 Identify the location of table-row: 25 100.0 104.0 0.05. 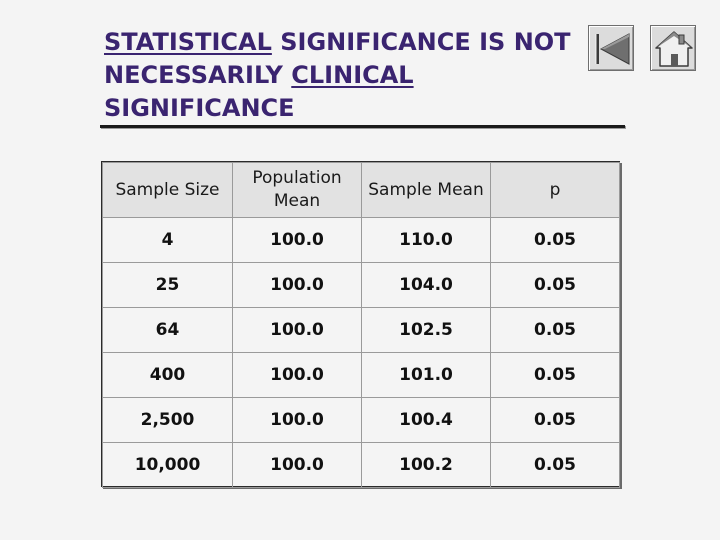
(361, 285).